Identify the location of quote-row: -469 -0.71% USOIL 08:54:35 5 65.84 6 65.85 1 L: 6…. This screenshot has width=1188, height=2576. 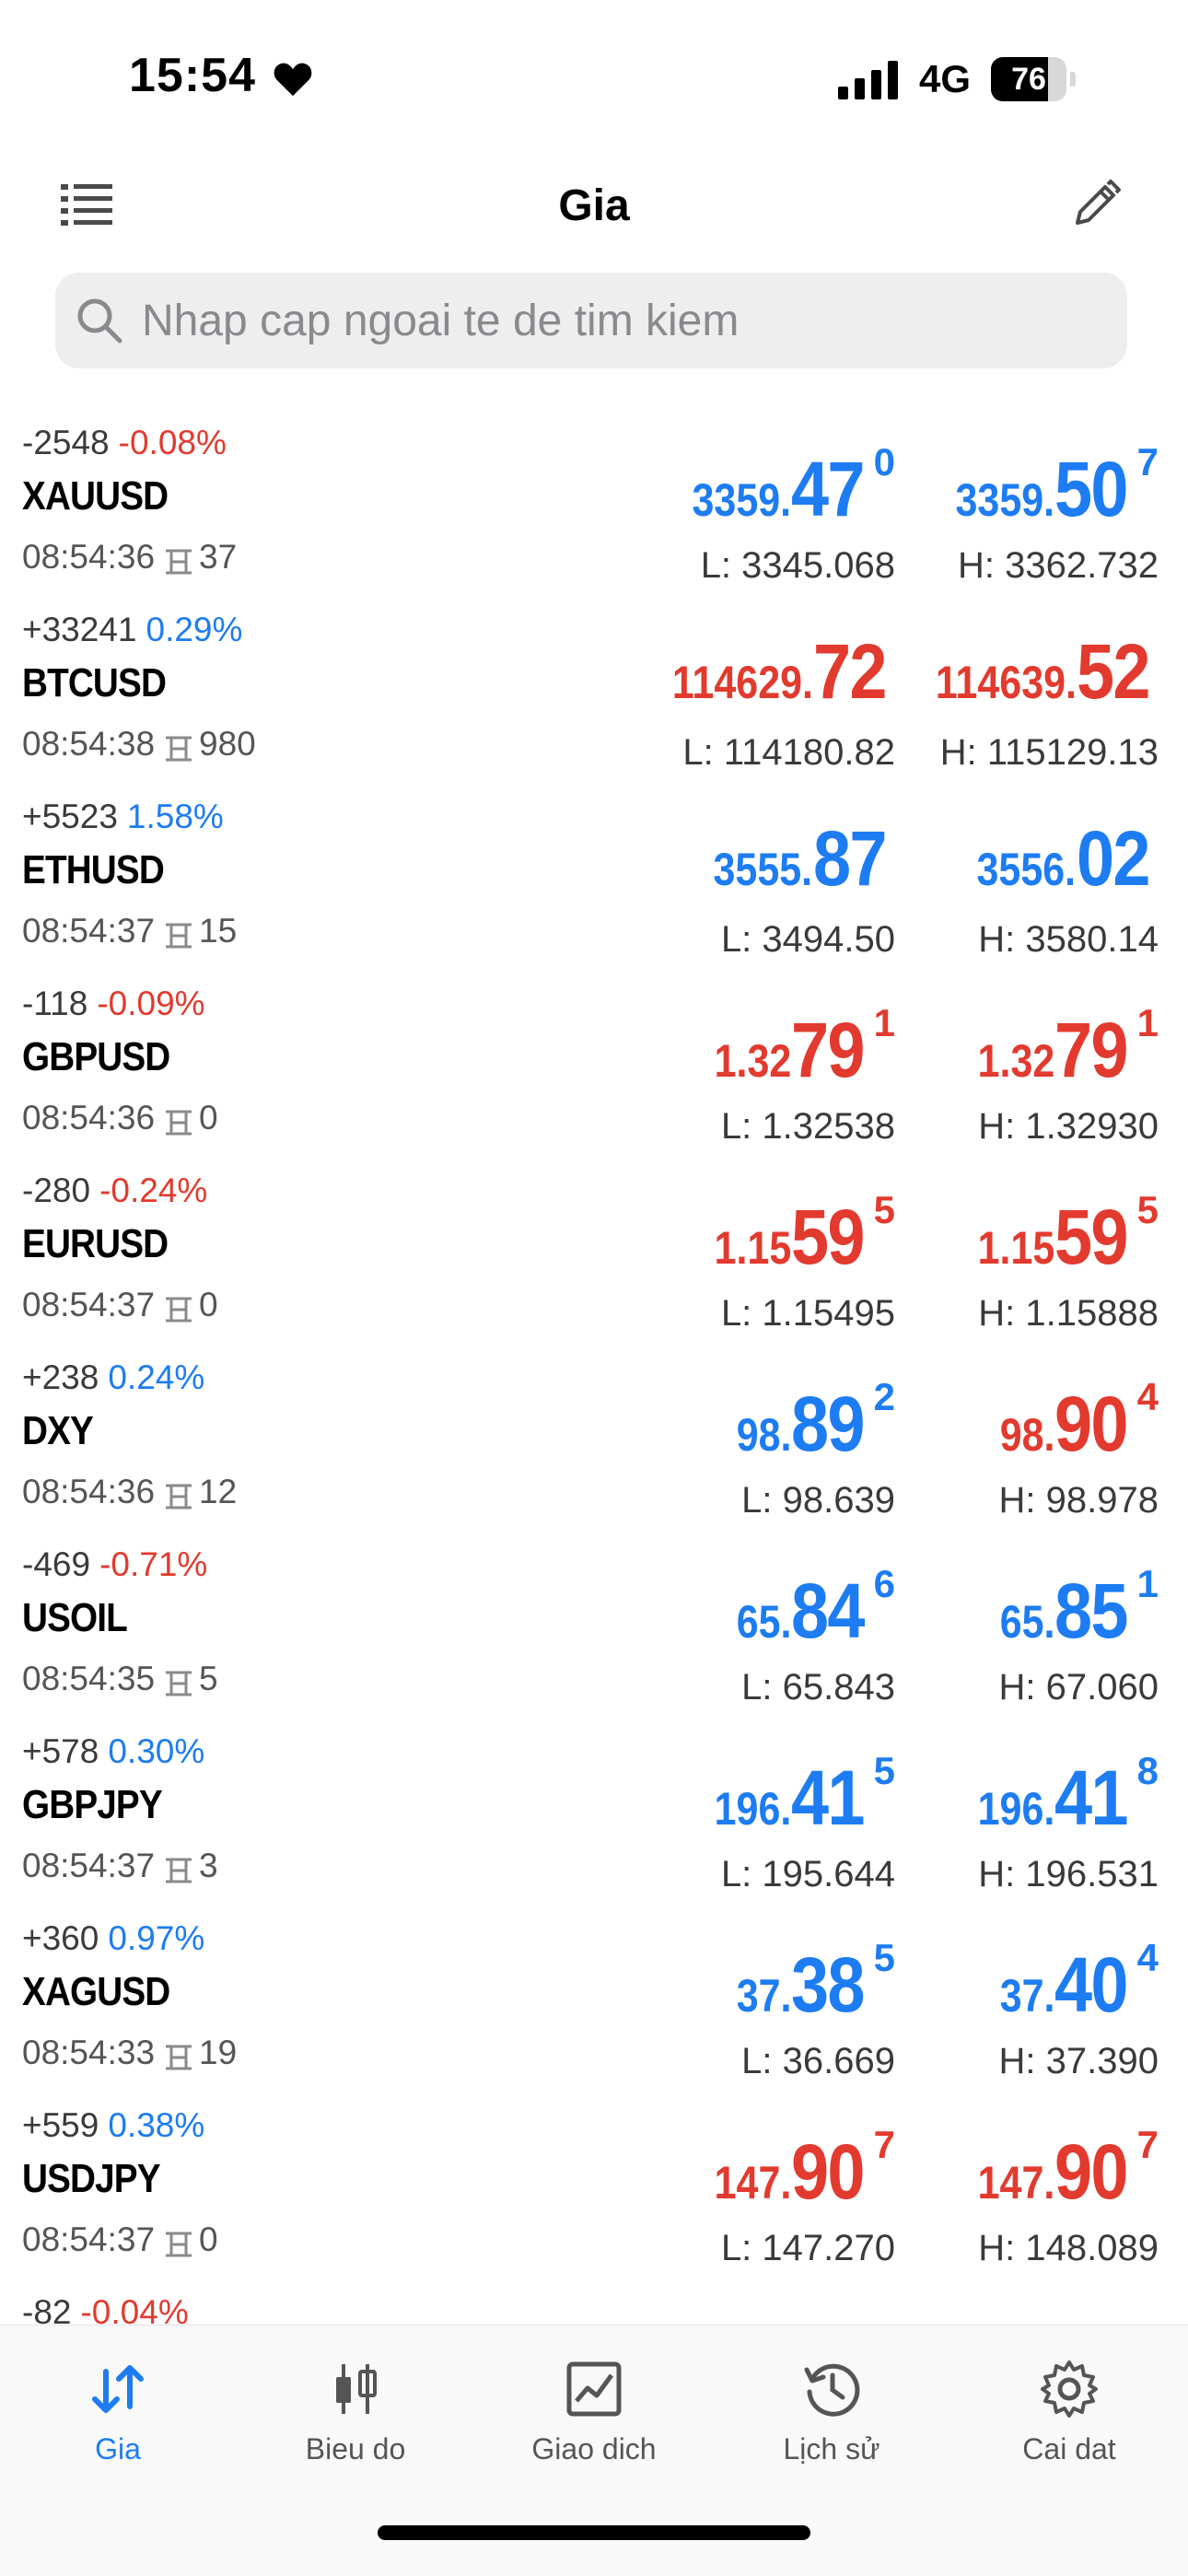
(594, 1633).